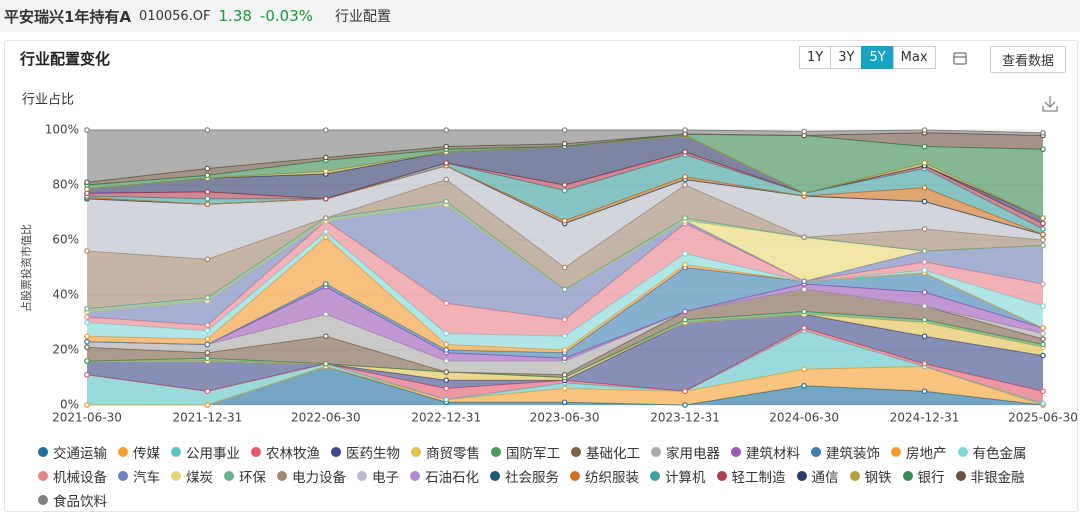  I want to click on legend-item: 计算机, so click(678, 476).